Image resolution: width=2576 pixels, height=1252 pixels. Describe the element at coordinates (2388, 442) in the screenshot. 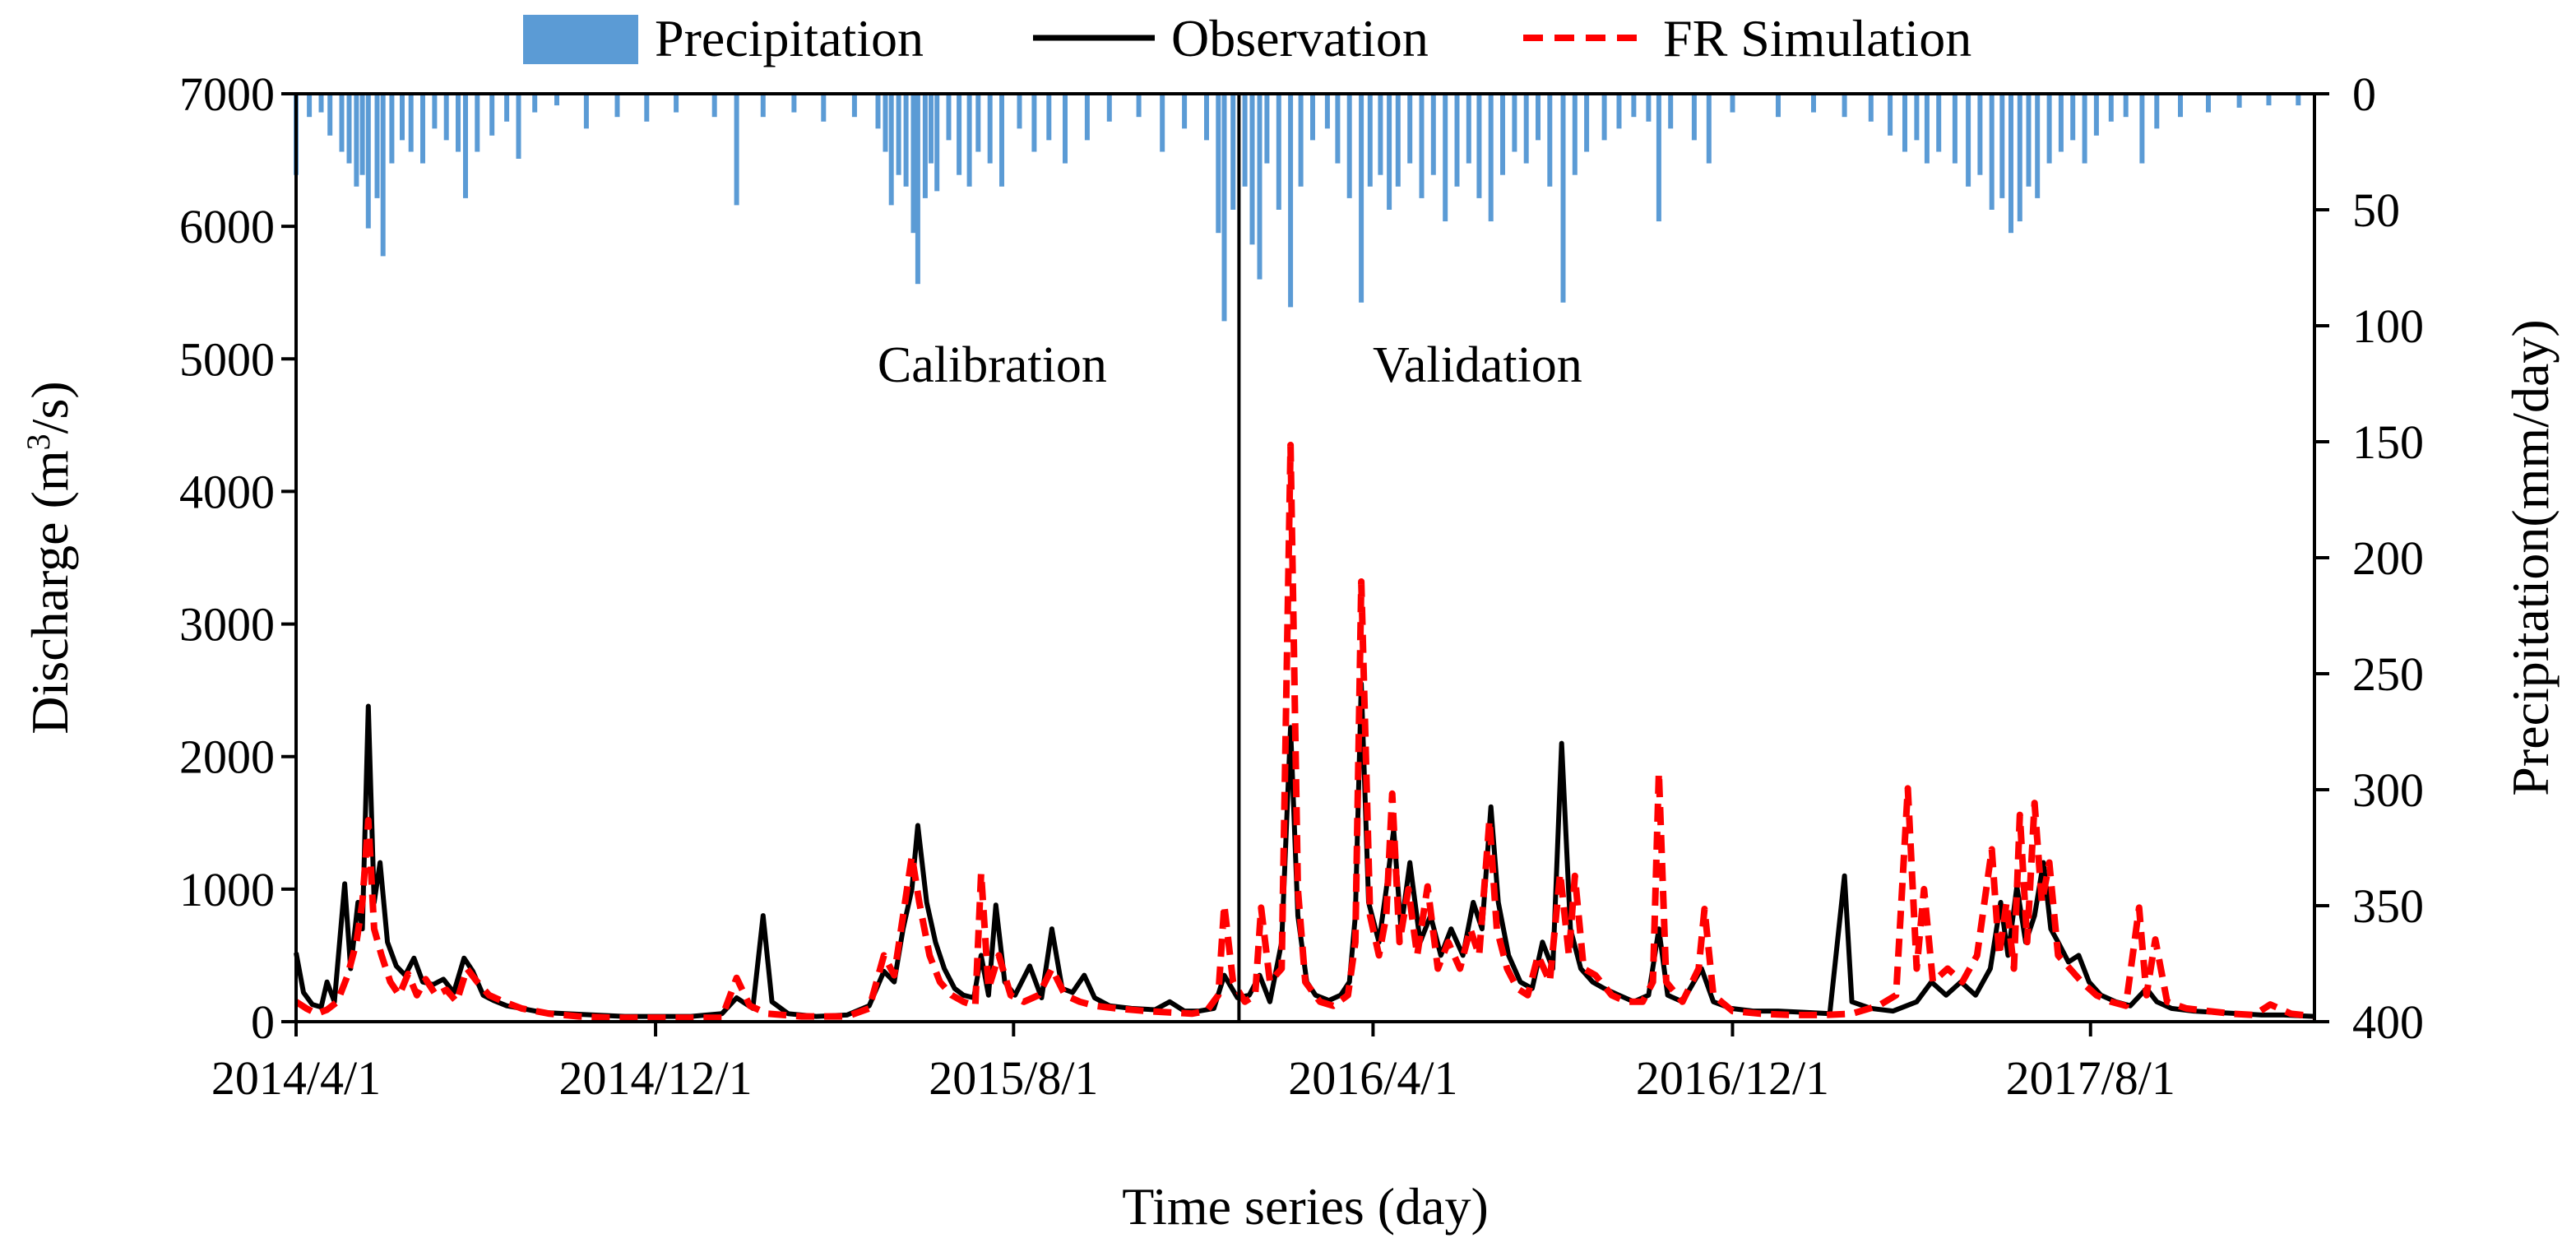

I see `y2-tick-label: 150` at that location.